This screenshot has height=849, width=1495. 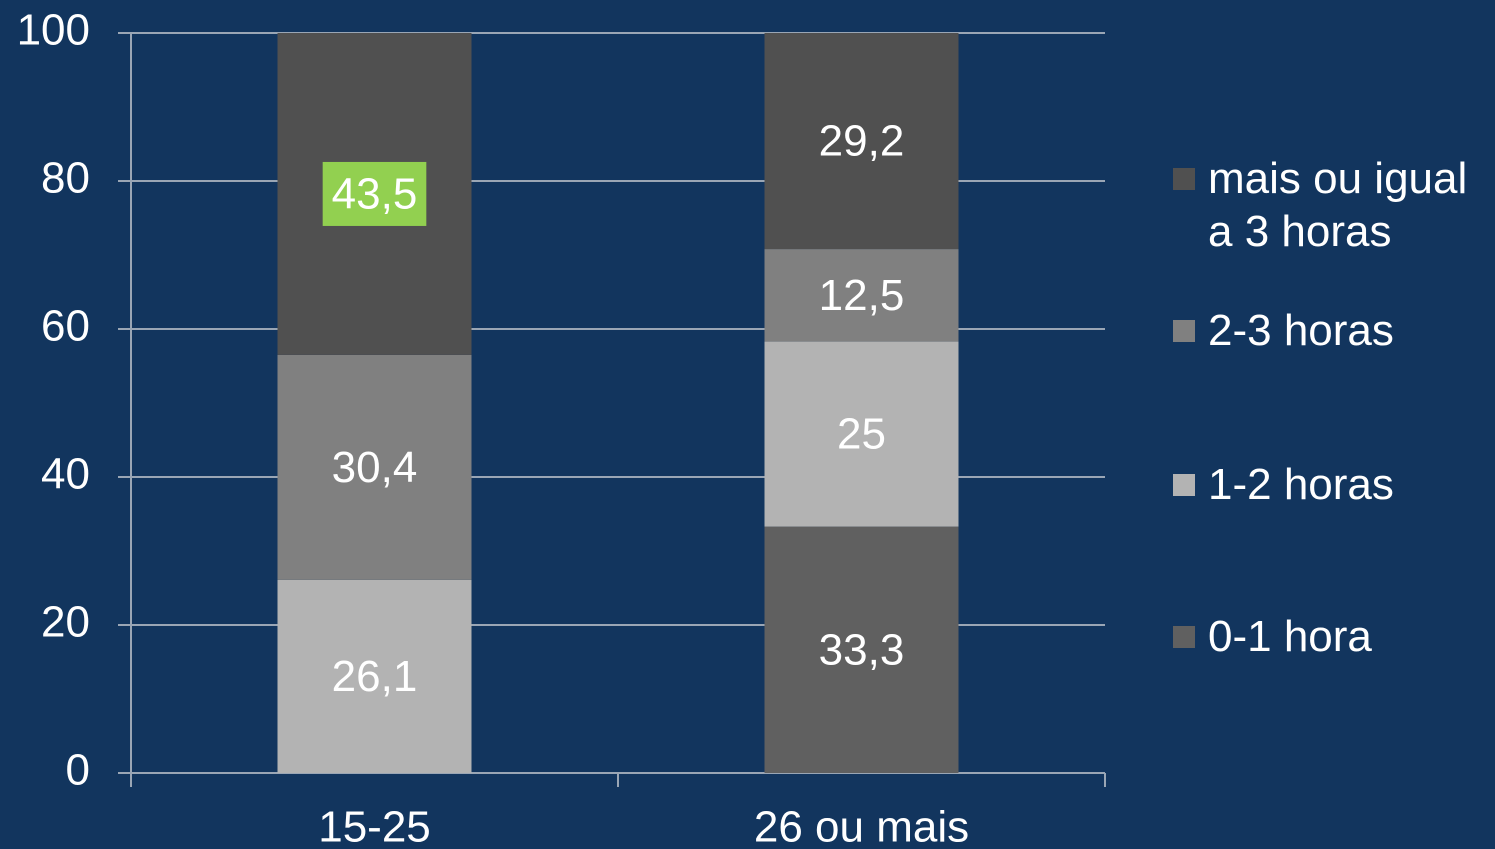 What do you see at coordinates (374, 826) in the screenshot?
I see `x-tick-label: 15-25` at bounding box center [374, 826].